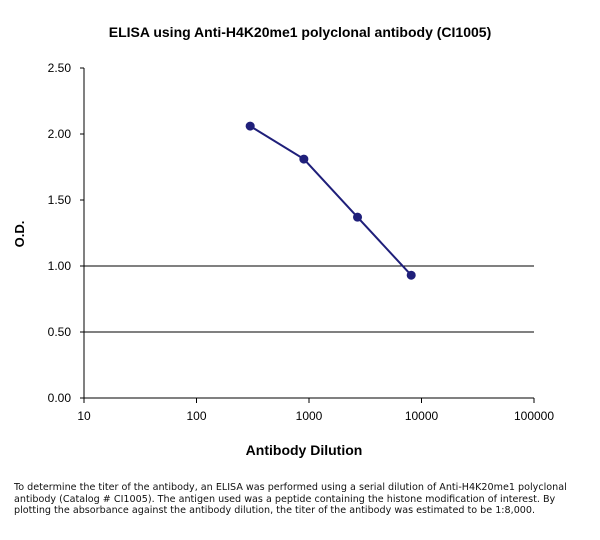 The height and width of the screenshot is (540, 600). What do you see at coordinates (330, 200) in the screenshot?
I see `series-line` at bounding box center [330, 200].